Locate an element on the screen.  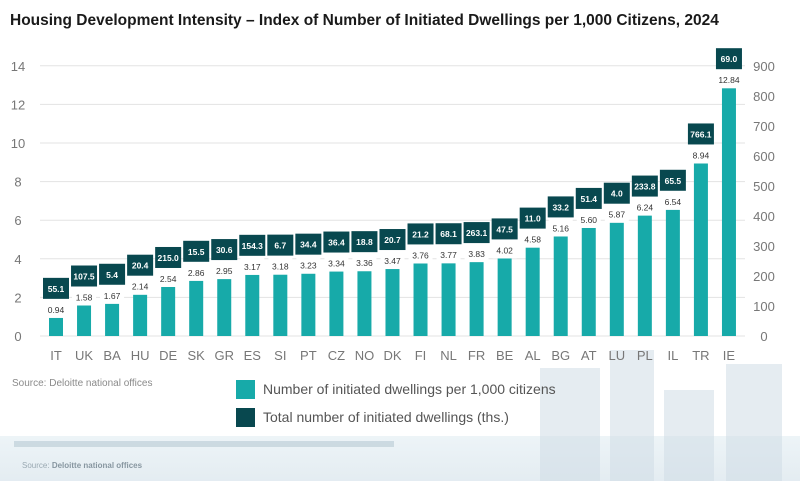
data-label-total: 11.0 is located at coordinates (533, 219).